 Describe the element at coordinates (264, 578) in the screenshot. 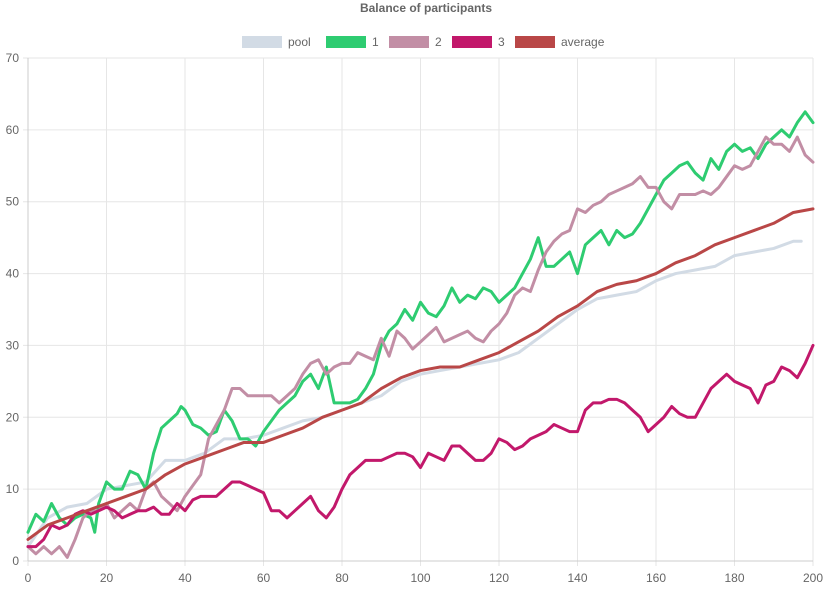

I see `x-tick-label: 60` at that location.